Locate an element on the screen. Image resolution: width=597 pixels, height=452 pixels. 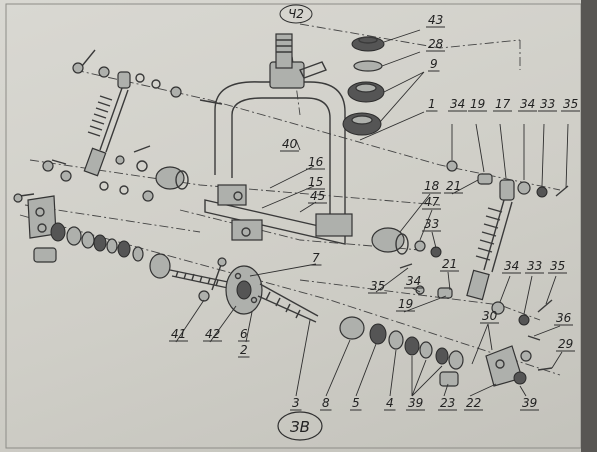
u-frame-part is located at coordinates (278, 139).